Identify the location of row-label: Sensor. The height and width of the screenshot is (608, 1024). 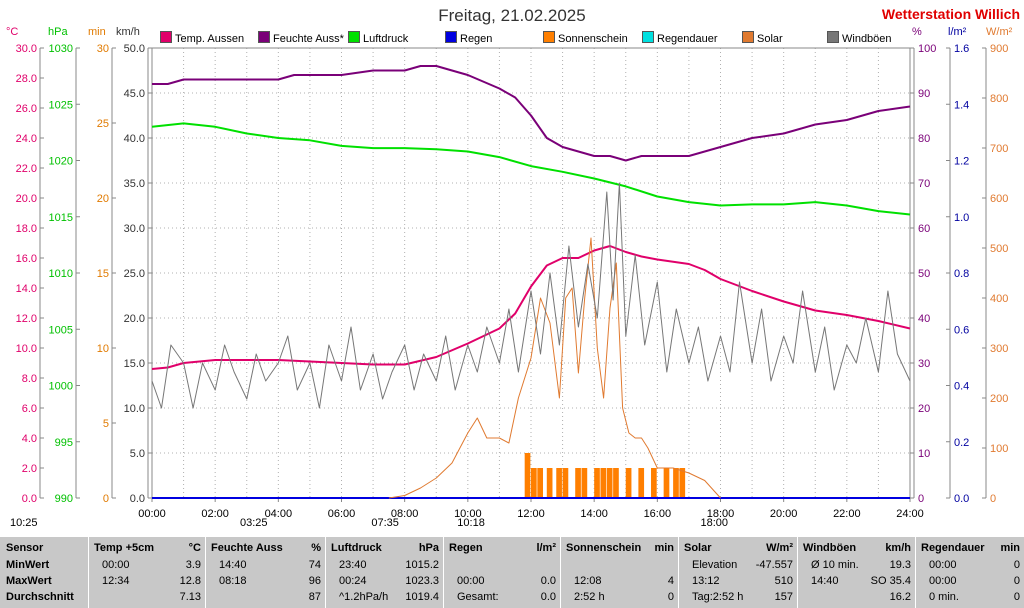
(25, 548).